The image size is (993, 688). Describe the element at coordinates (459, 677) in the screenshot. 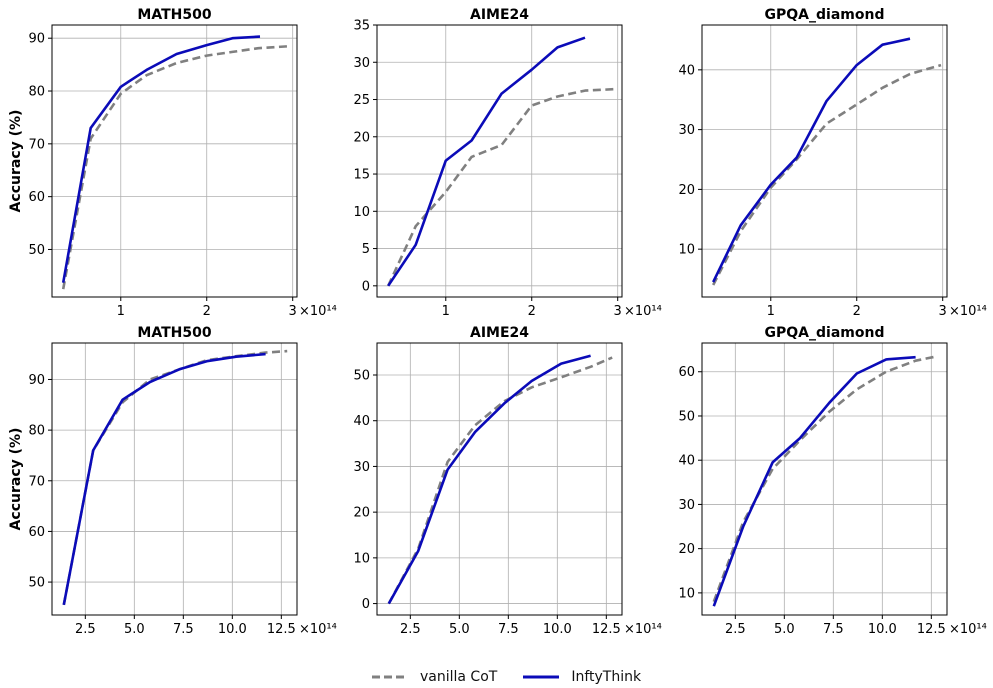

I see `legend-label-vanilla-cot: vanilla CoT` at that location.